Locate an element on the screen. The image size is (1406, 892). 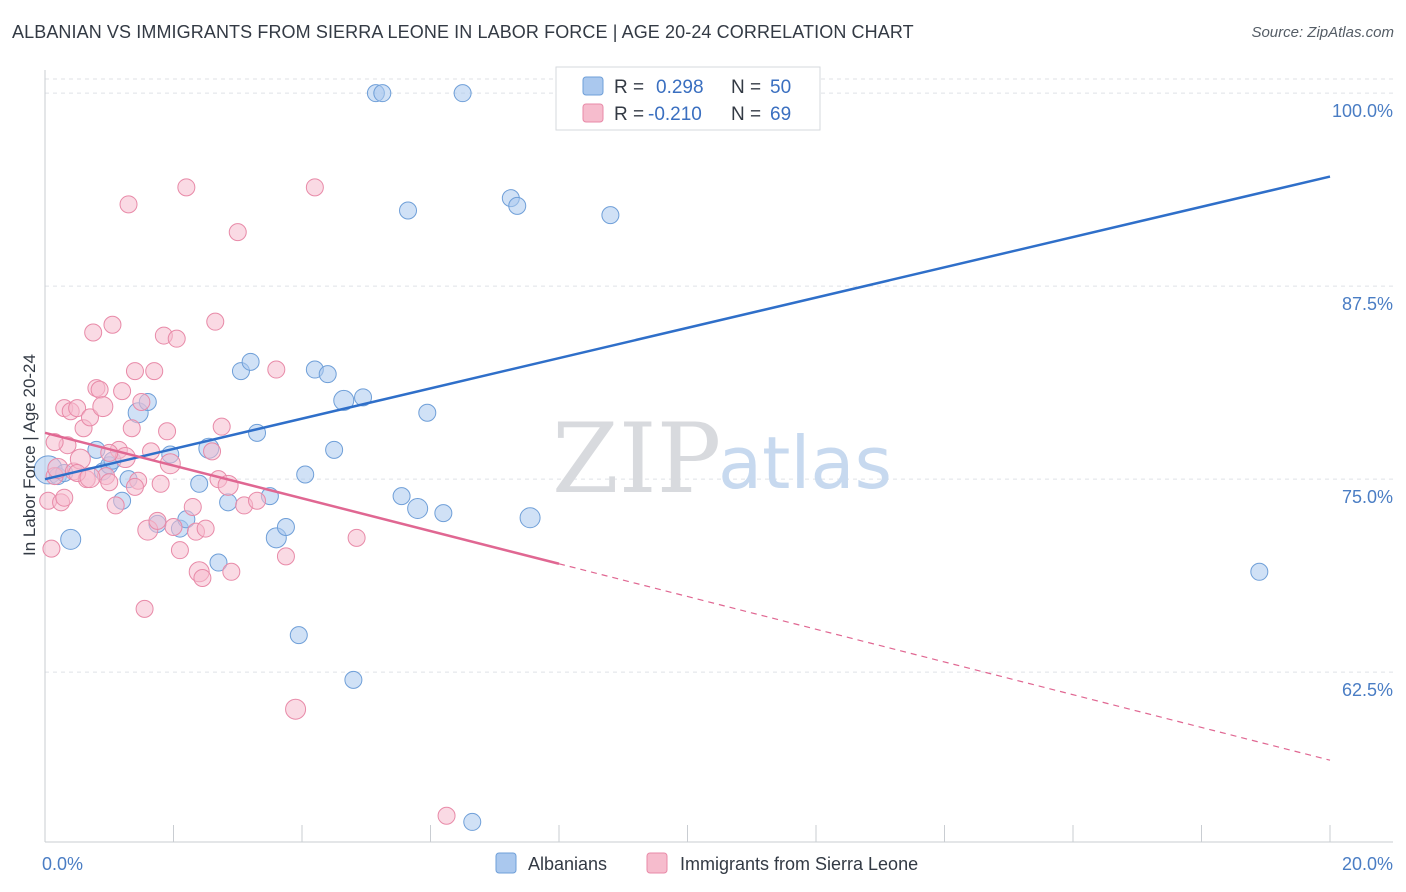
legend-n-label-sierra-leone: N = is located at coordinates (746, 114).